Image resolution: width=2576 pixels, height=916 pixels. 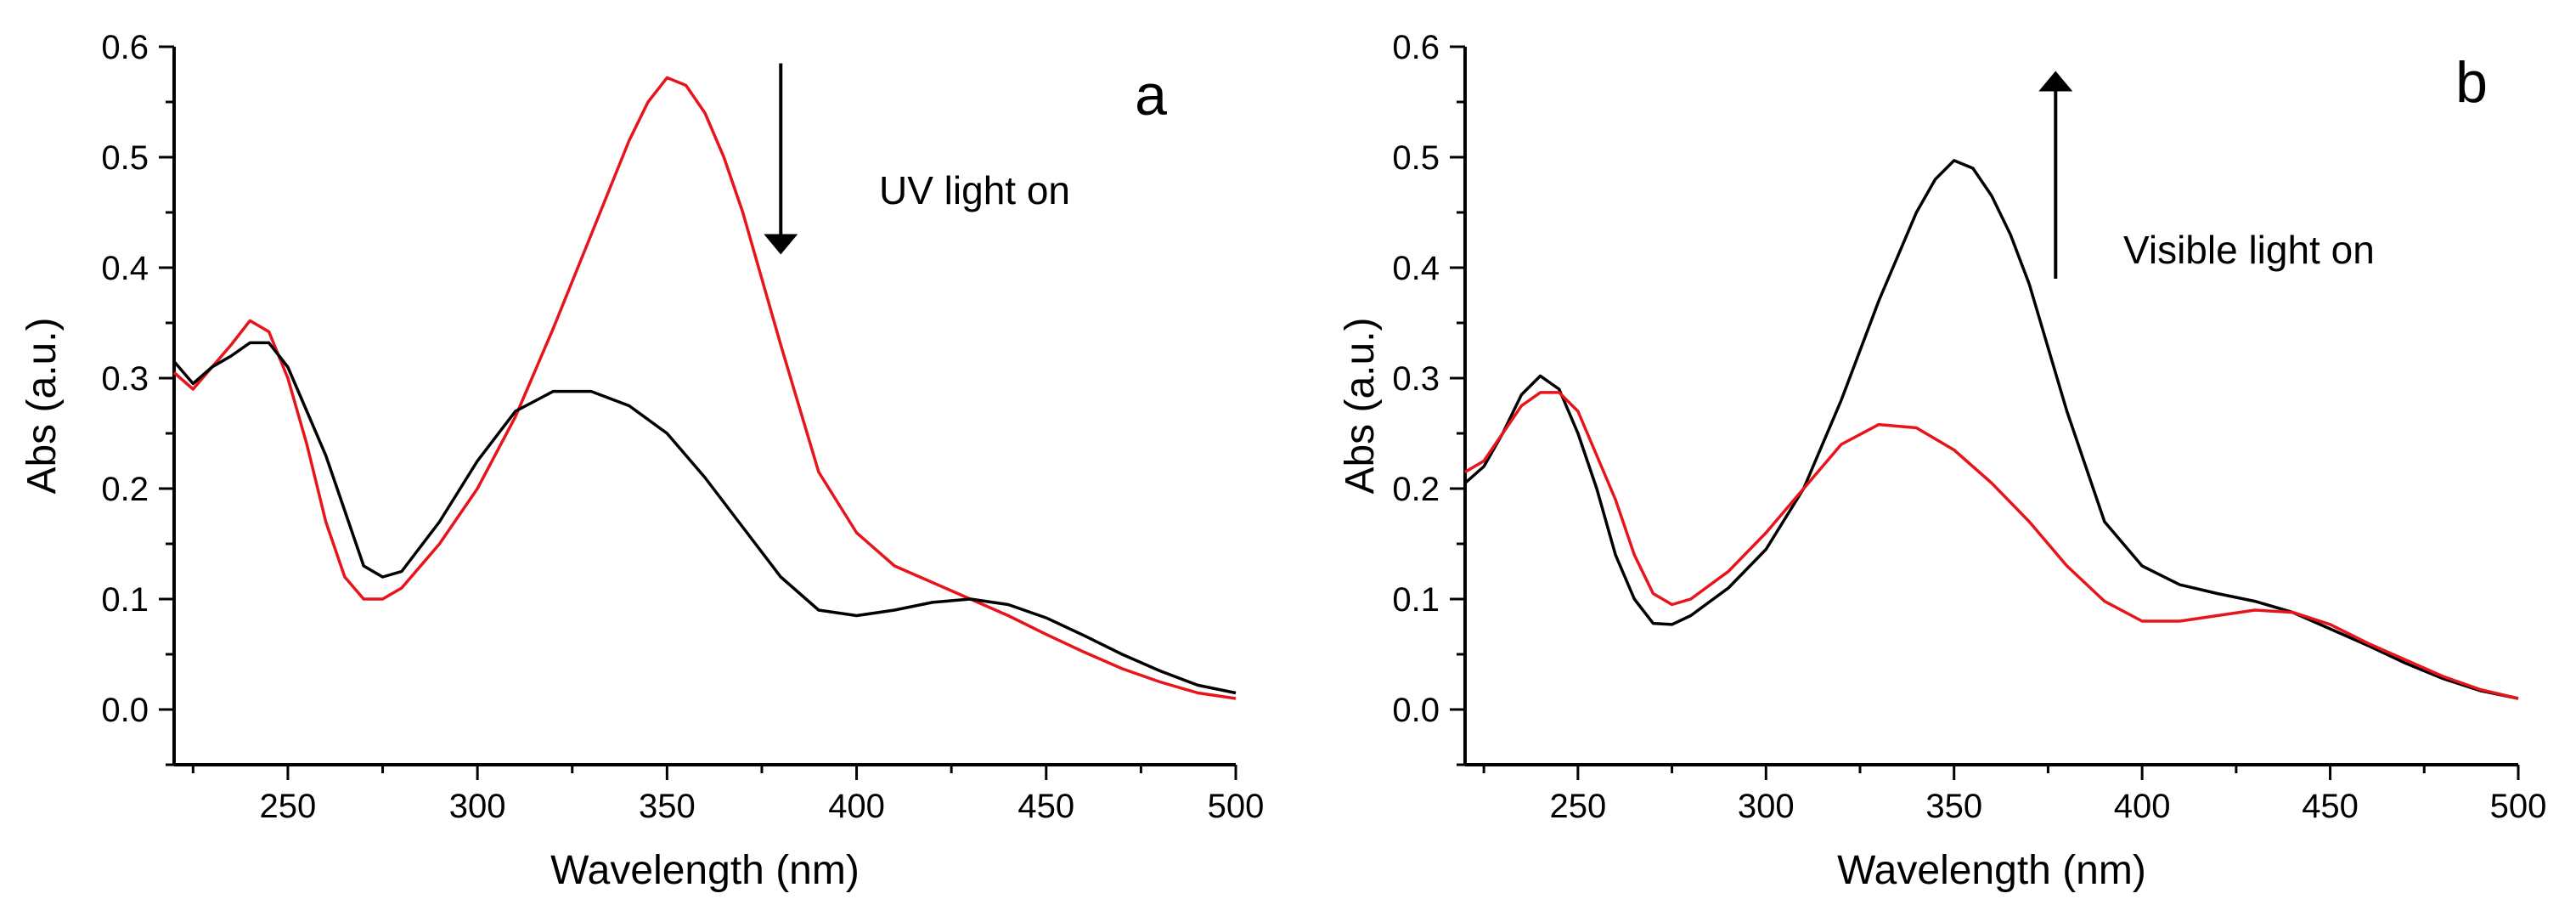 What do you see at coordinates (2471, 82) in the screenshot?
I see `panel-label: b` at bounding box center [2471, 82].